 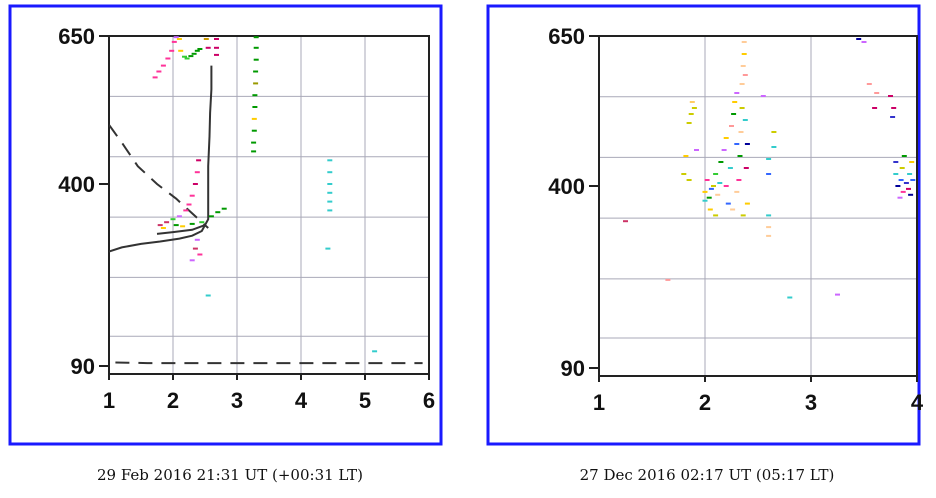 I want to click on y-tick-label: 650, so click(x=76, y=36).